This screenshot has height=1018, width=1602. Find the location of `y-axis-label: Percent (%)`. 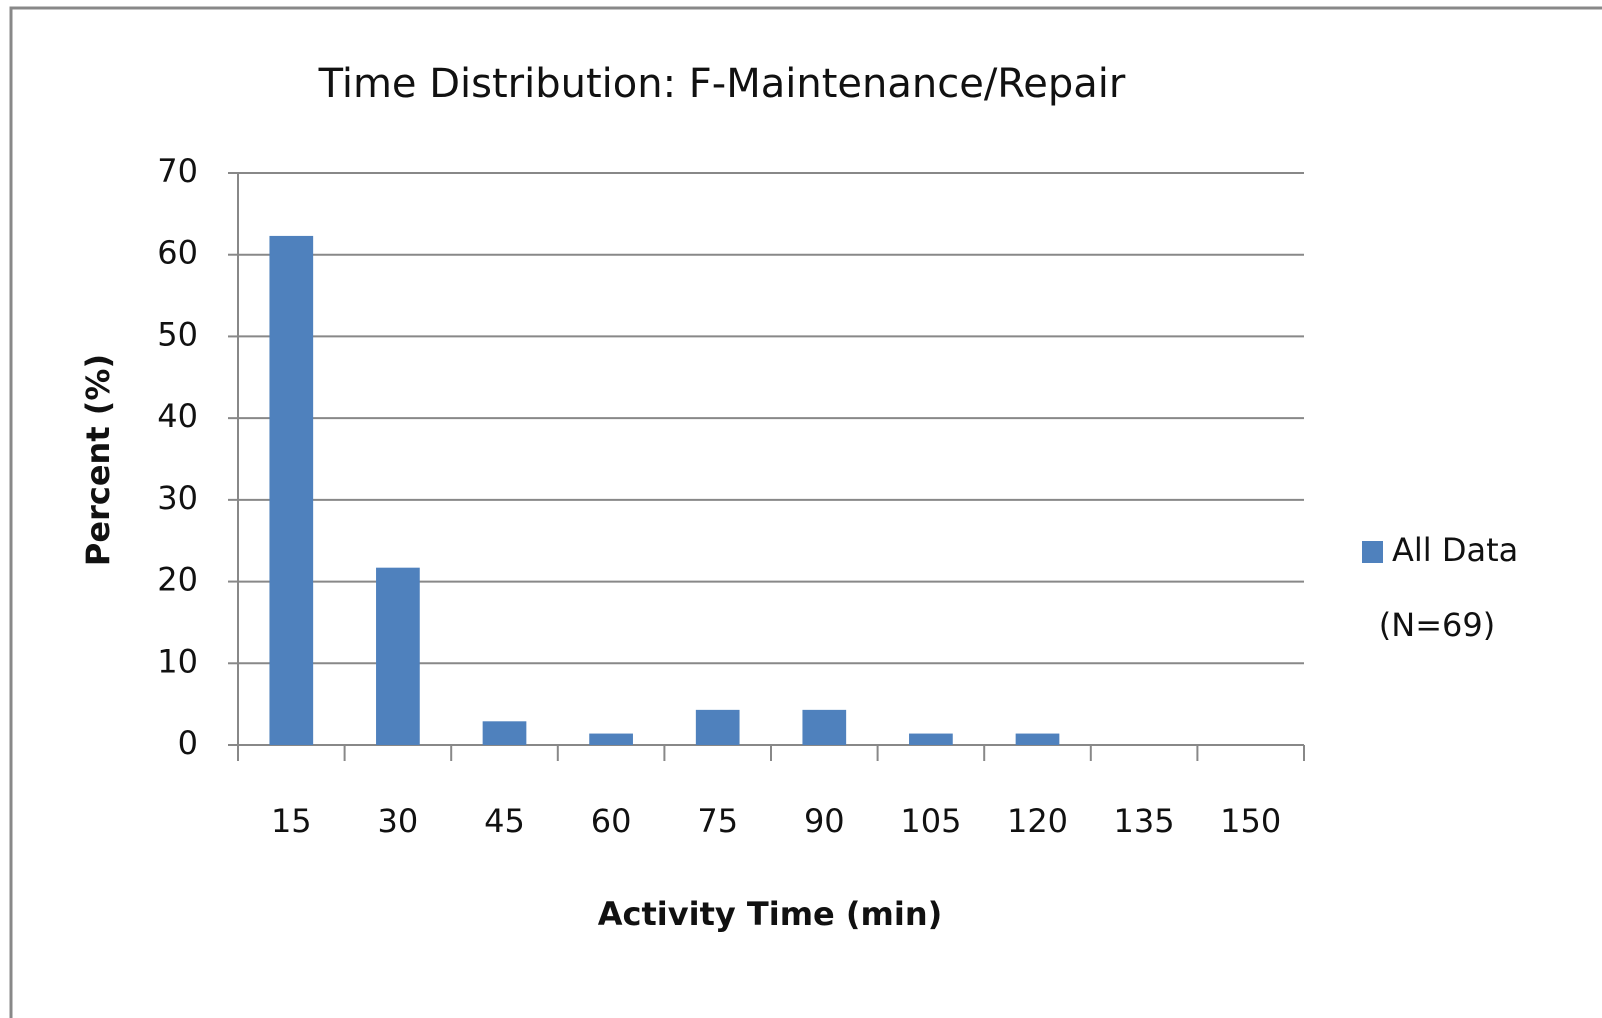

y-axis-label: Percent (%) is located at coordinates (98, 460).